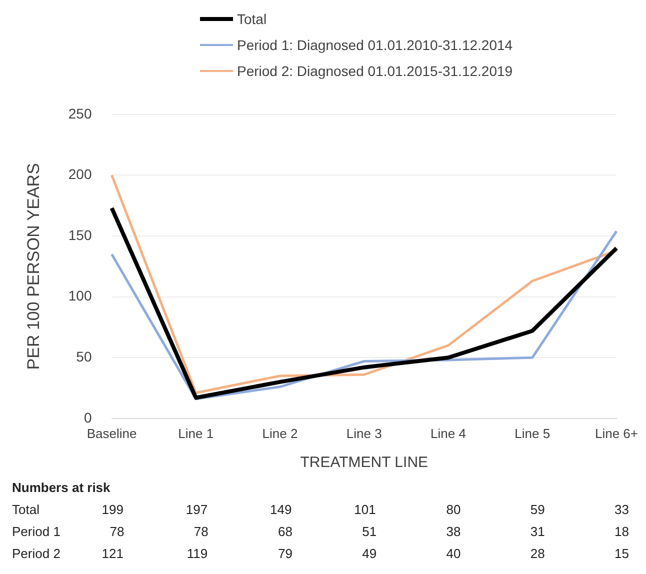 The width and height of the screenshot is (646, 574). Describe the element at coordinates (537, 509) in the screenshot. I see `text: 59` at that location.